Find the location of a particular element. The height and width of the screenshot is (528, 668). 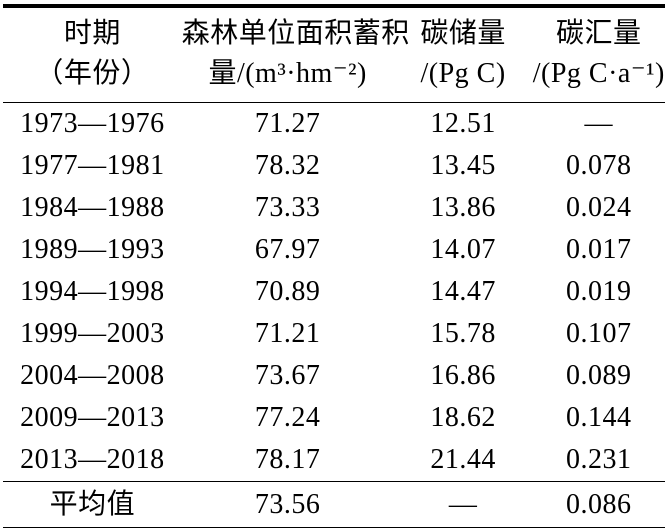

period-cell: 2004—2008 is located at coordinates (92, 375).